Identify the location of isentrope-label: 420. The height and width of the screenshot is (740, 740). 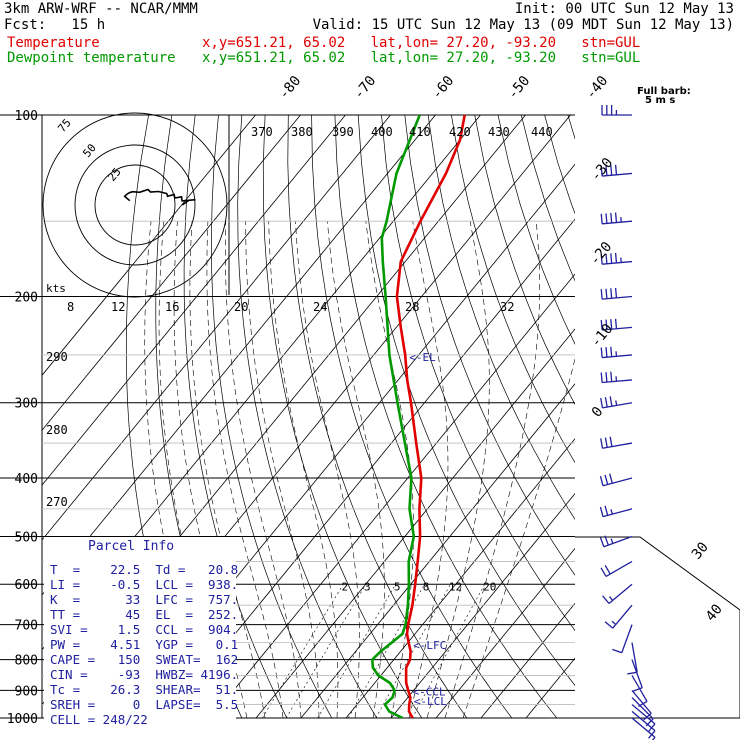
(460, 132).